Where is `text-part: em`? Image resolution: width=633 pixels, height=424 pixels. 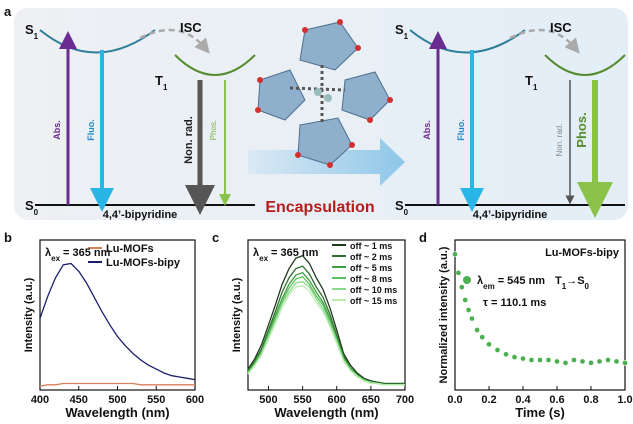
text-part: em is located at coordinates (489, 286).